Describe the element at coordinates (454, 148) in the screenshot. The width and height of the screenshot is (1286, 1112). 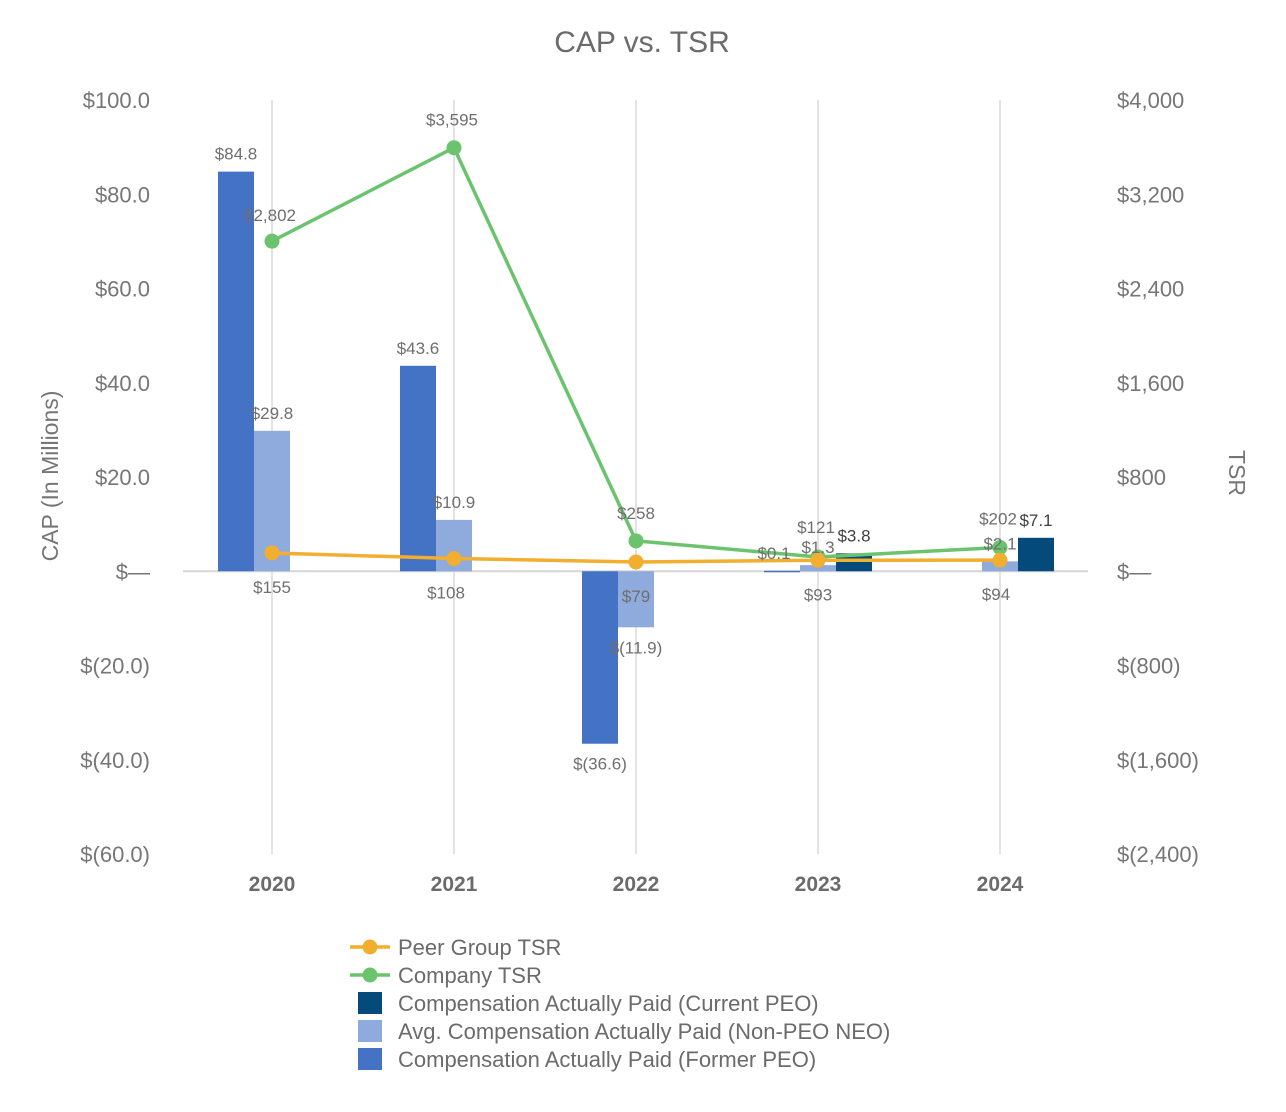
I see `point-company-tsr-2021` at that location.